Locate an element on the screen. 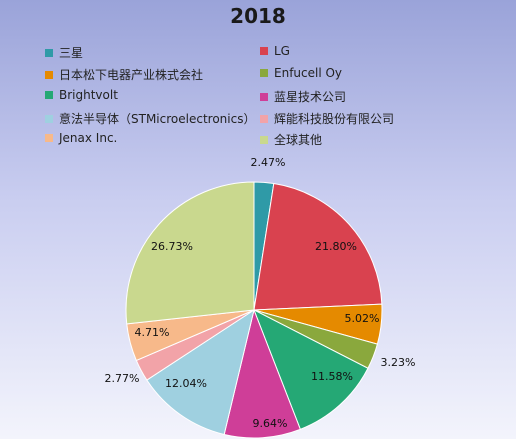 The width and height of the screenshot is (516, 439). slice-data-label: 21.80% is located at coordinates (336, 246).